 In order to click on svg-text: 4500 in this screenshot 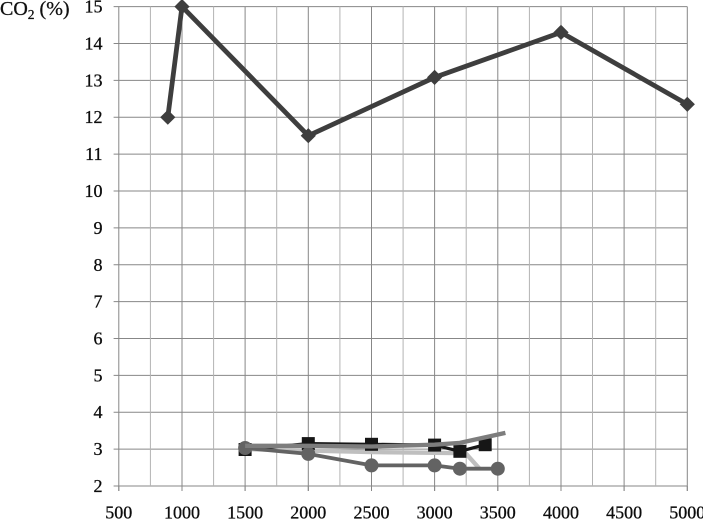, I will do `click(624, 512)`.